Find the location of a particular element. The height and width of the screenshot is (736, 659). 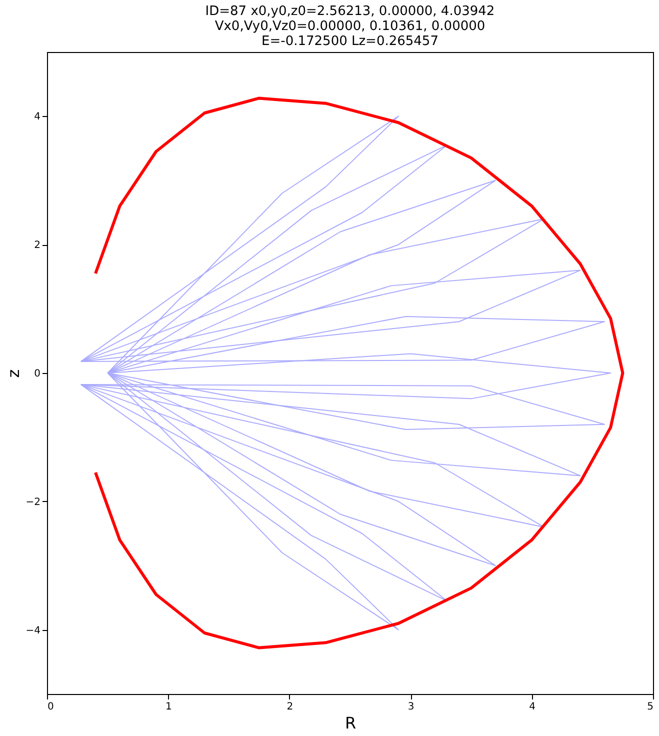

text: Vx0,Vy0,Vz0=0.00000, 0.10361, 0.00000 is located at coordinates (350, 26).